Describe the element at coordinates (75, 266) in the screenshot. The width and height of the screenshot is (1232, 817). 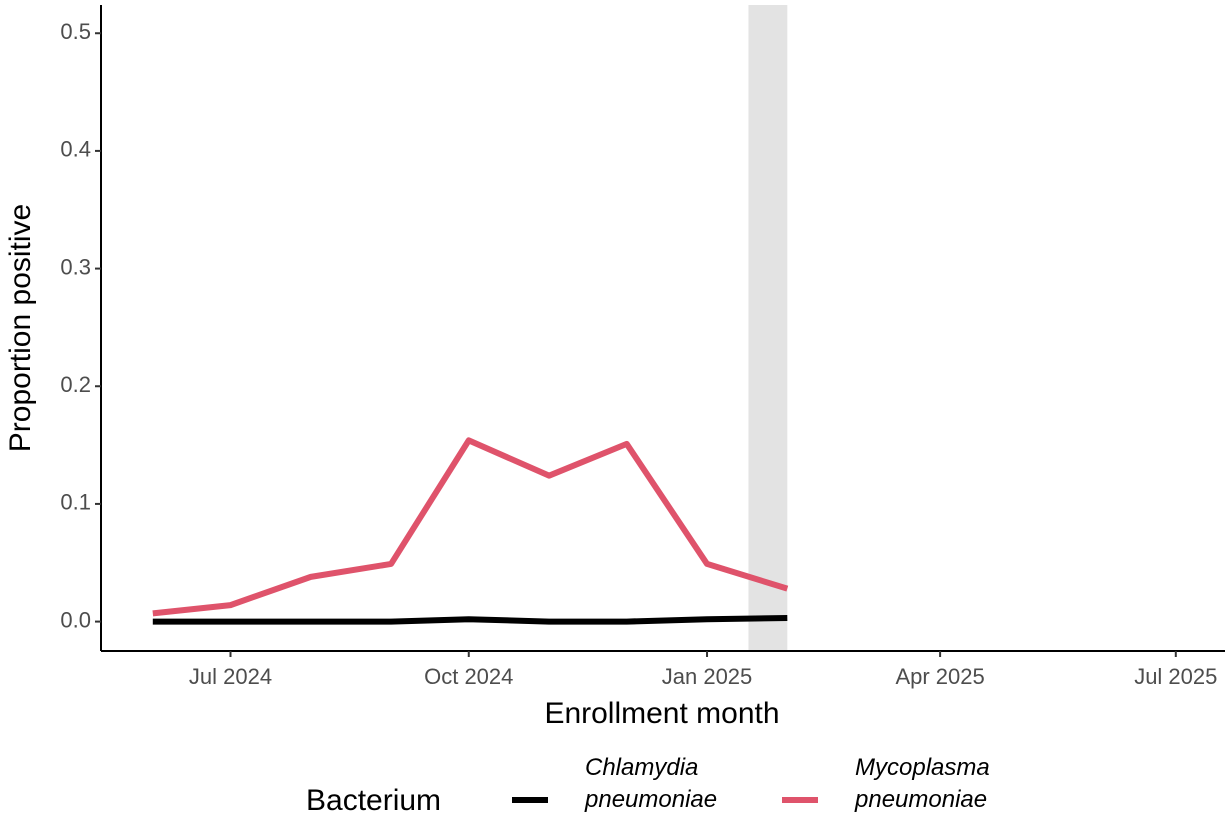
I see `y-tick-label: 0.3` at that location.